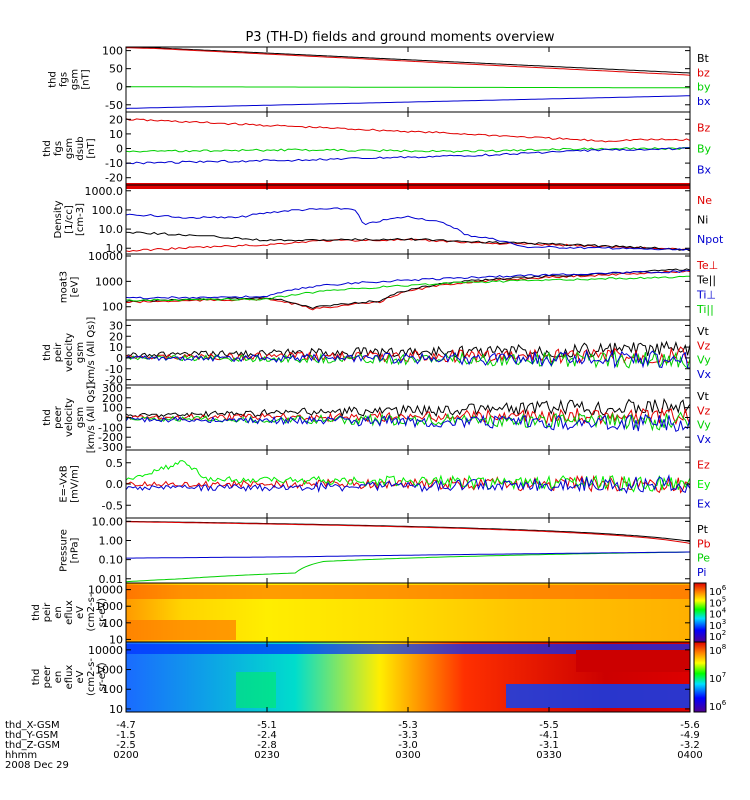 The height and width of the screenshot is (800, 750). Describe the element at coordinates (724, 675) in the screenshot. I see `colorbar-label-exp: 7` at that location.